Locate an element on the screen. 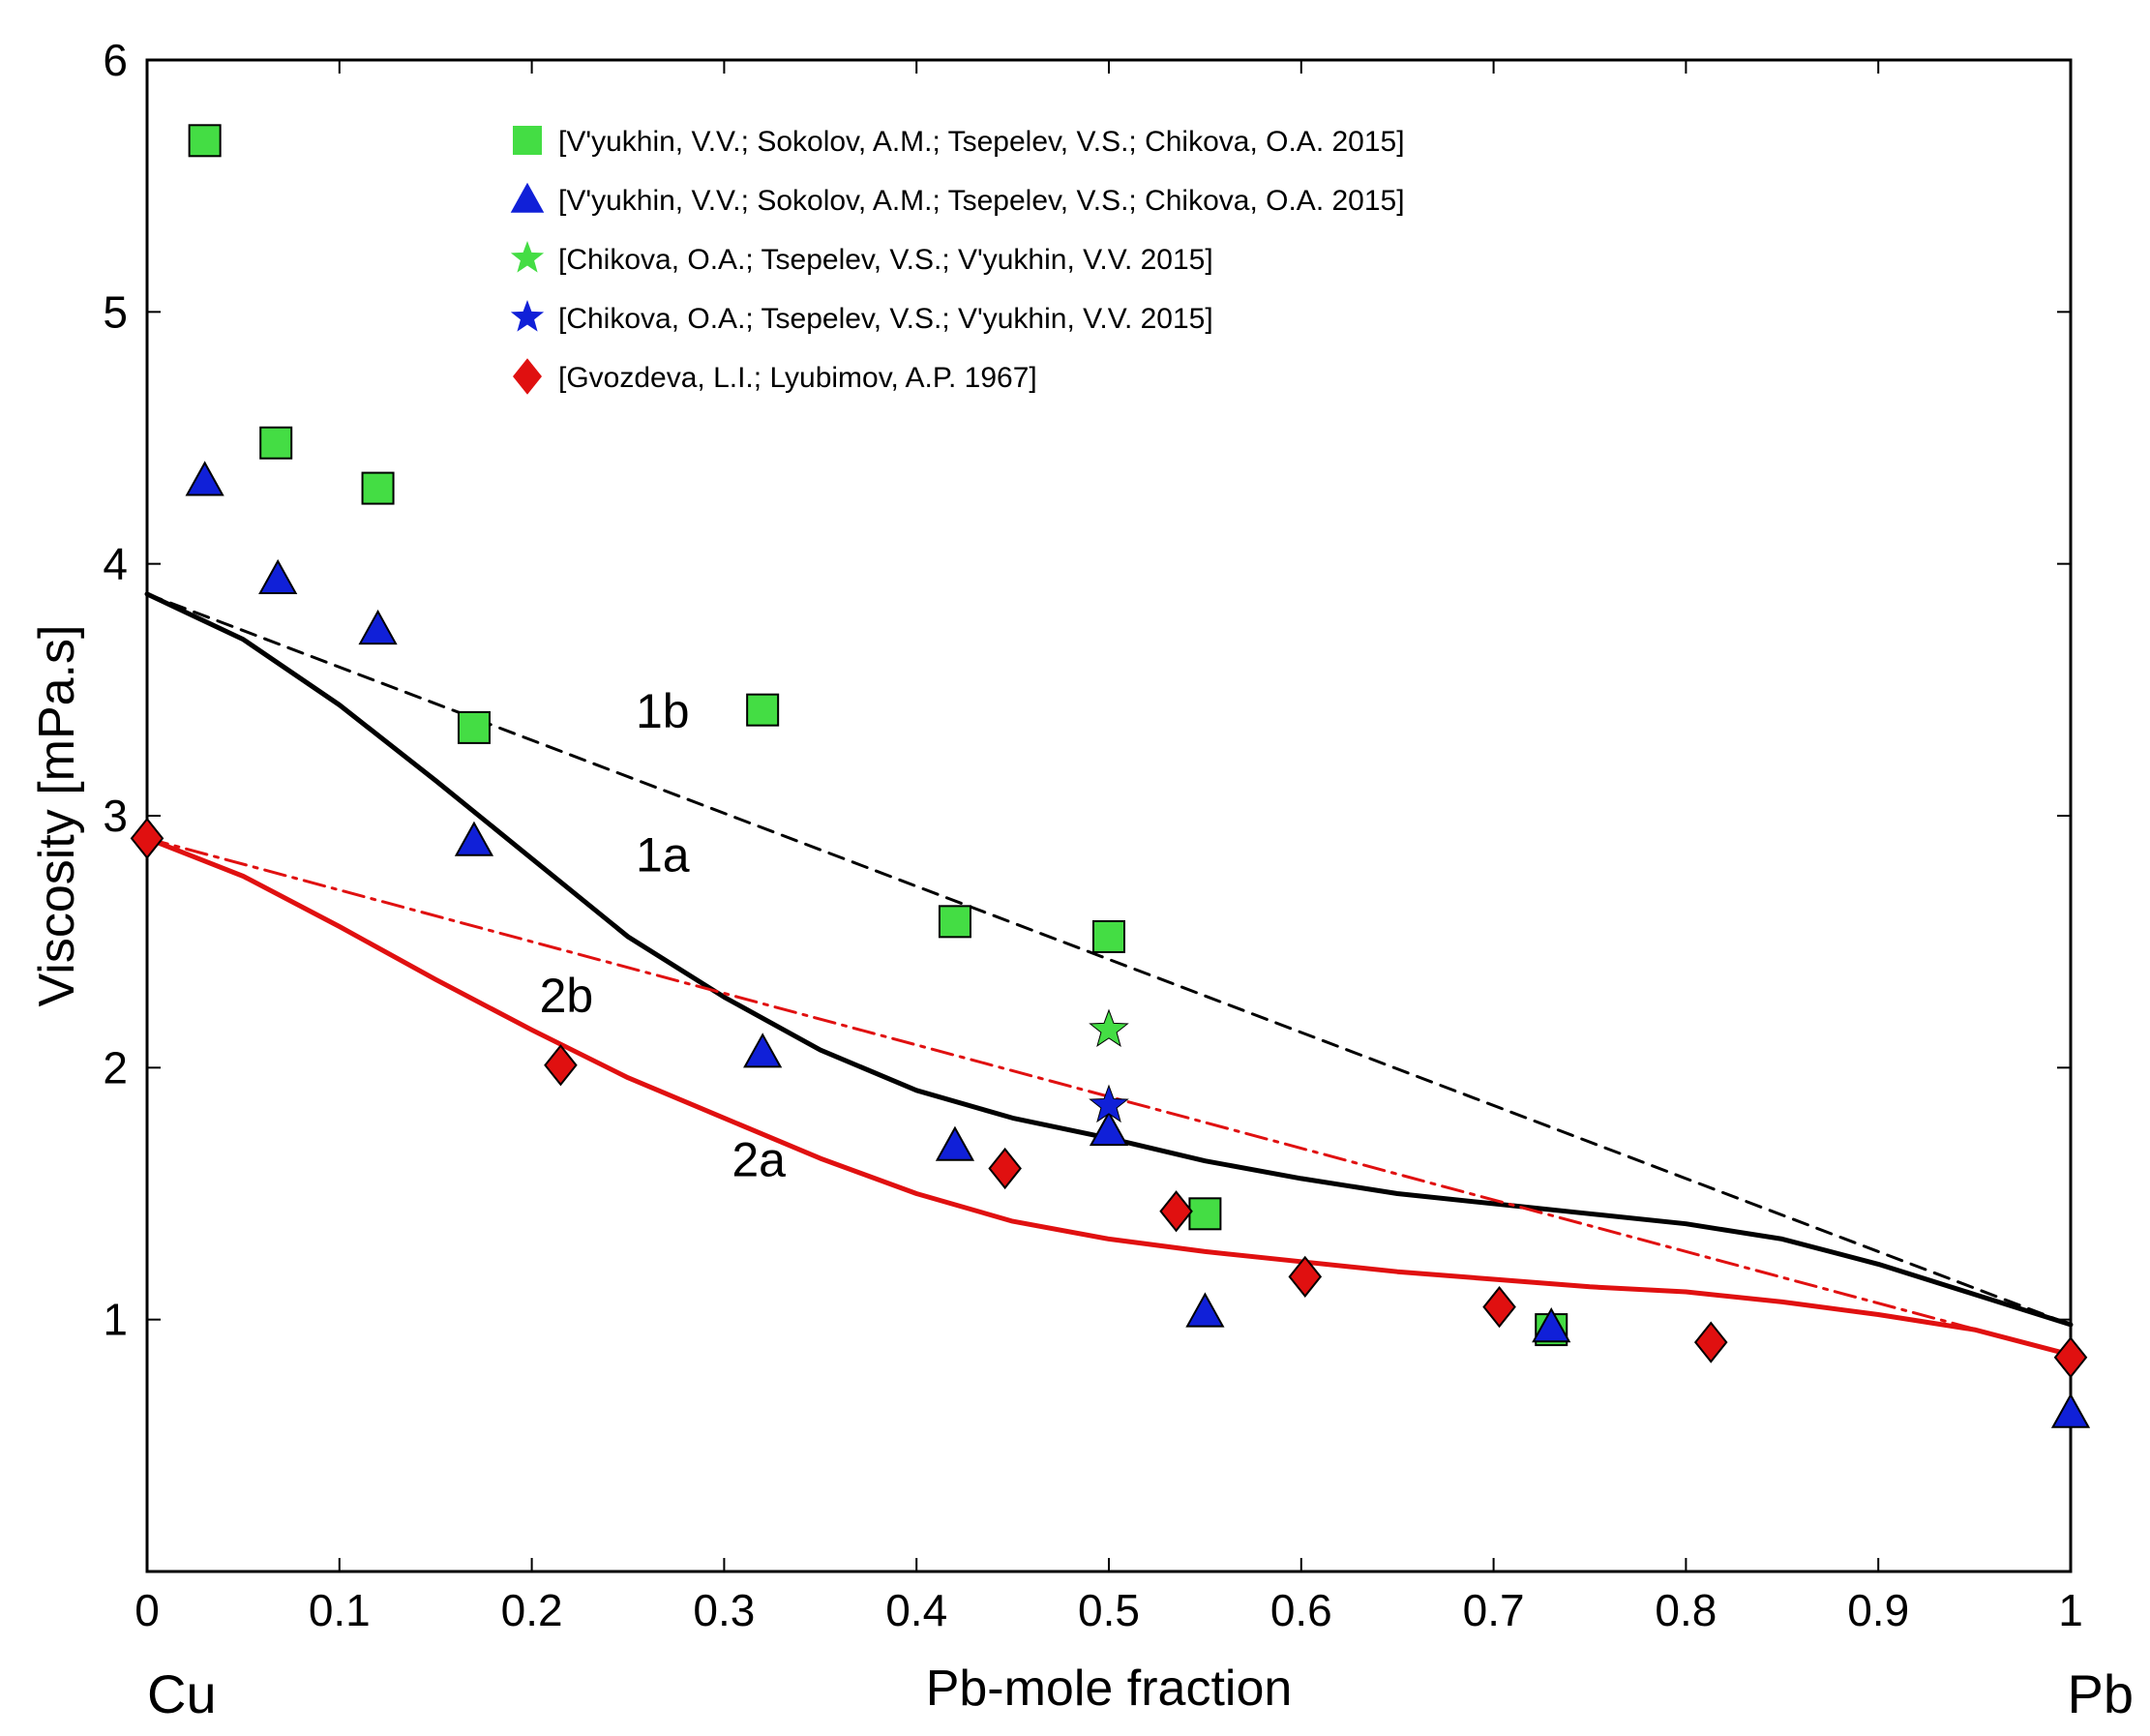  x-axis-right-end-label: Pb is located at coordinates (2101, 1693).